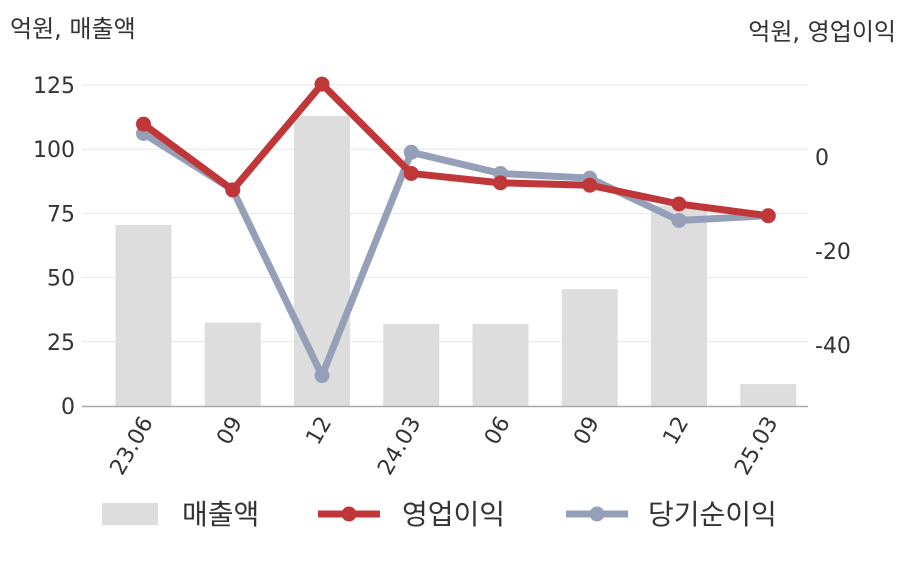 Image resolution: width=908 pixels, height=580 pixels. Describe the element at coordinates (54, 150) in the screenshot. I see `left-tick-label: 100` at that location.